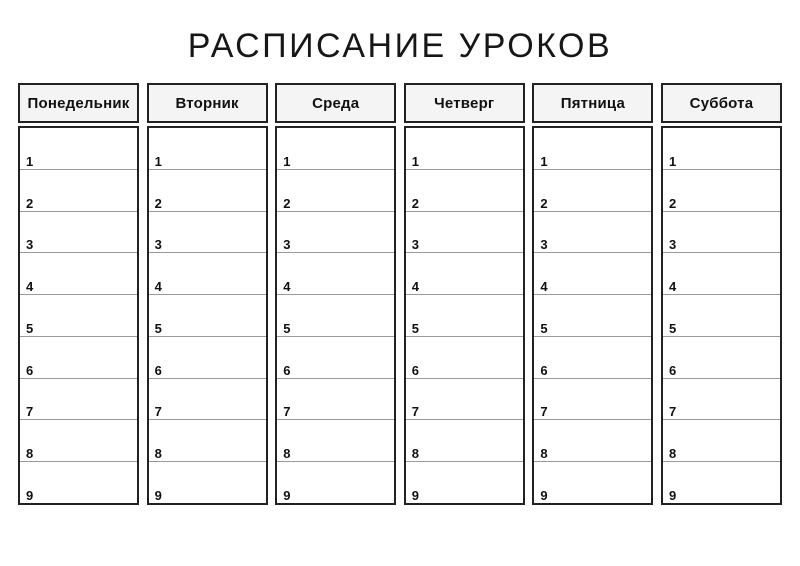 The width and height of the screenshot is (800, 566). Describe the element at coordinates (721, 315) in the screenshot. I see `day-body-saturday: 1 2 3 4 5 6 7 8 9` at that location.